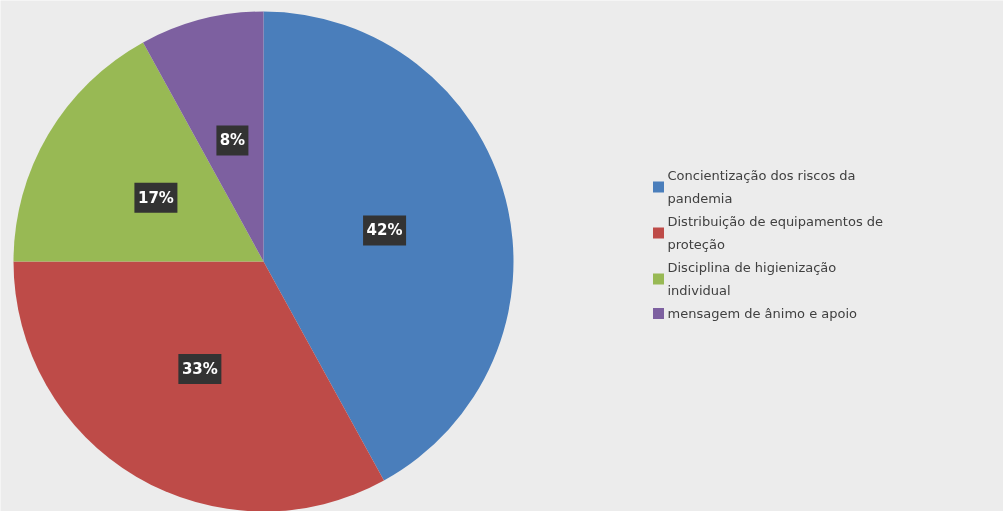  I want to click on legend-label: Distribuição de equipamentos de proteção, so click(775, 233).